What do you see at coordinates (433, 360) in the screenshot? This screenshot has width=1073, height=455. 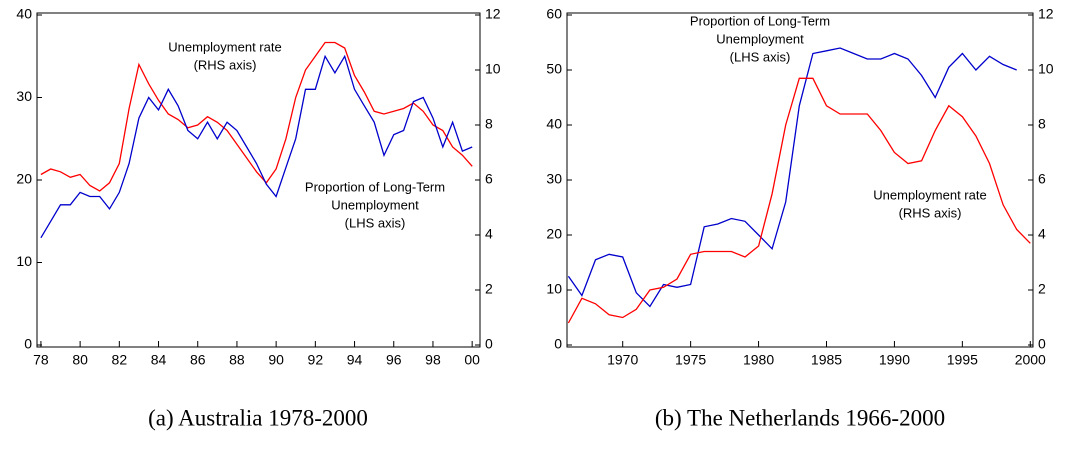 I see `x-tick-label: 98` at bounding box center [433, 360].